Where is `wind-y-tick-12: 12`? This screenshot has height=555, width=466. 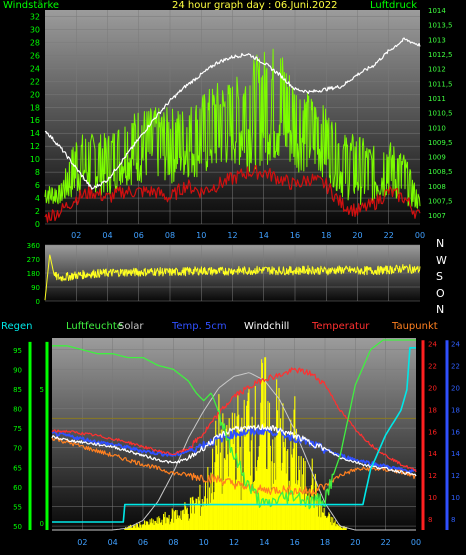 wind-y-tick-12: 12 is located at coordinates (35, 146).